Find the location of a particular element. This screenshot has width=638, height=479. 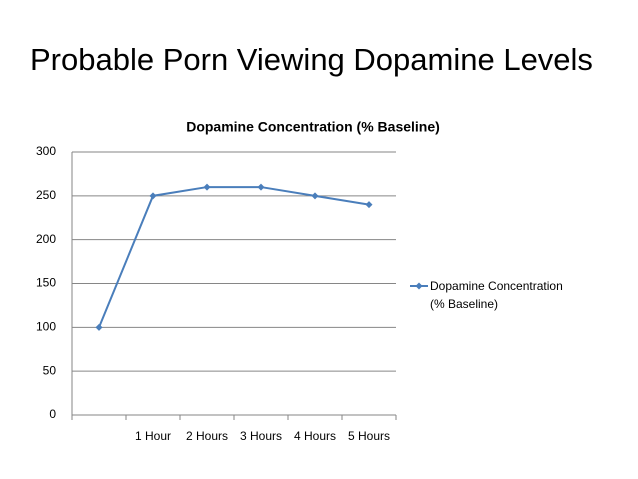

y-tick-label: 0 is located at coordinates (52, 414).